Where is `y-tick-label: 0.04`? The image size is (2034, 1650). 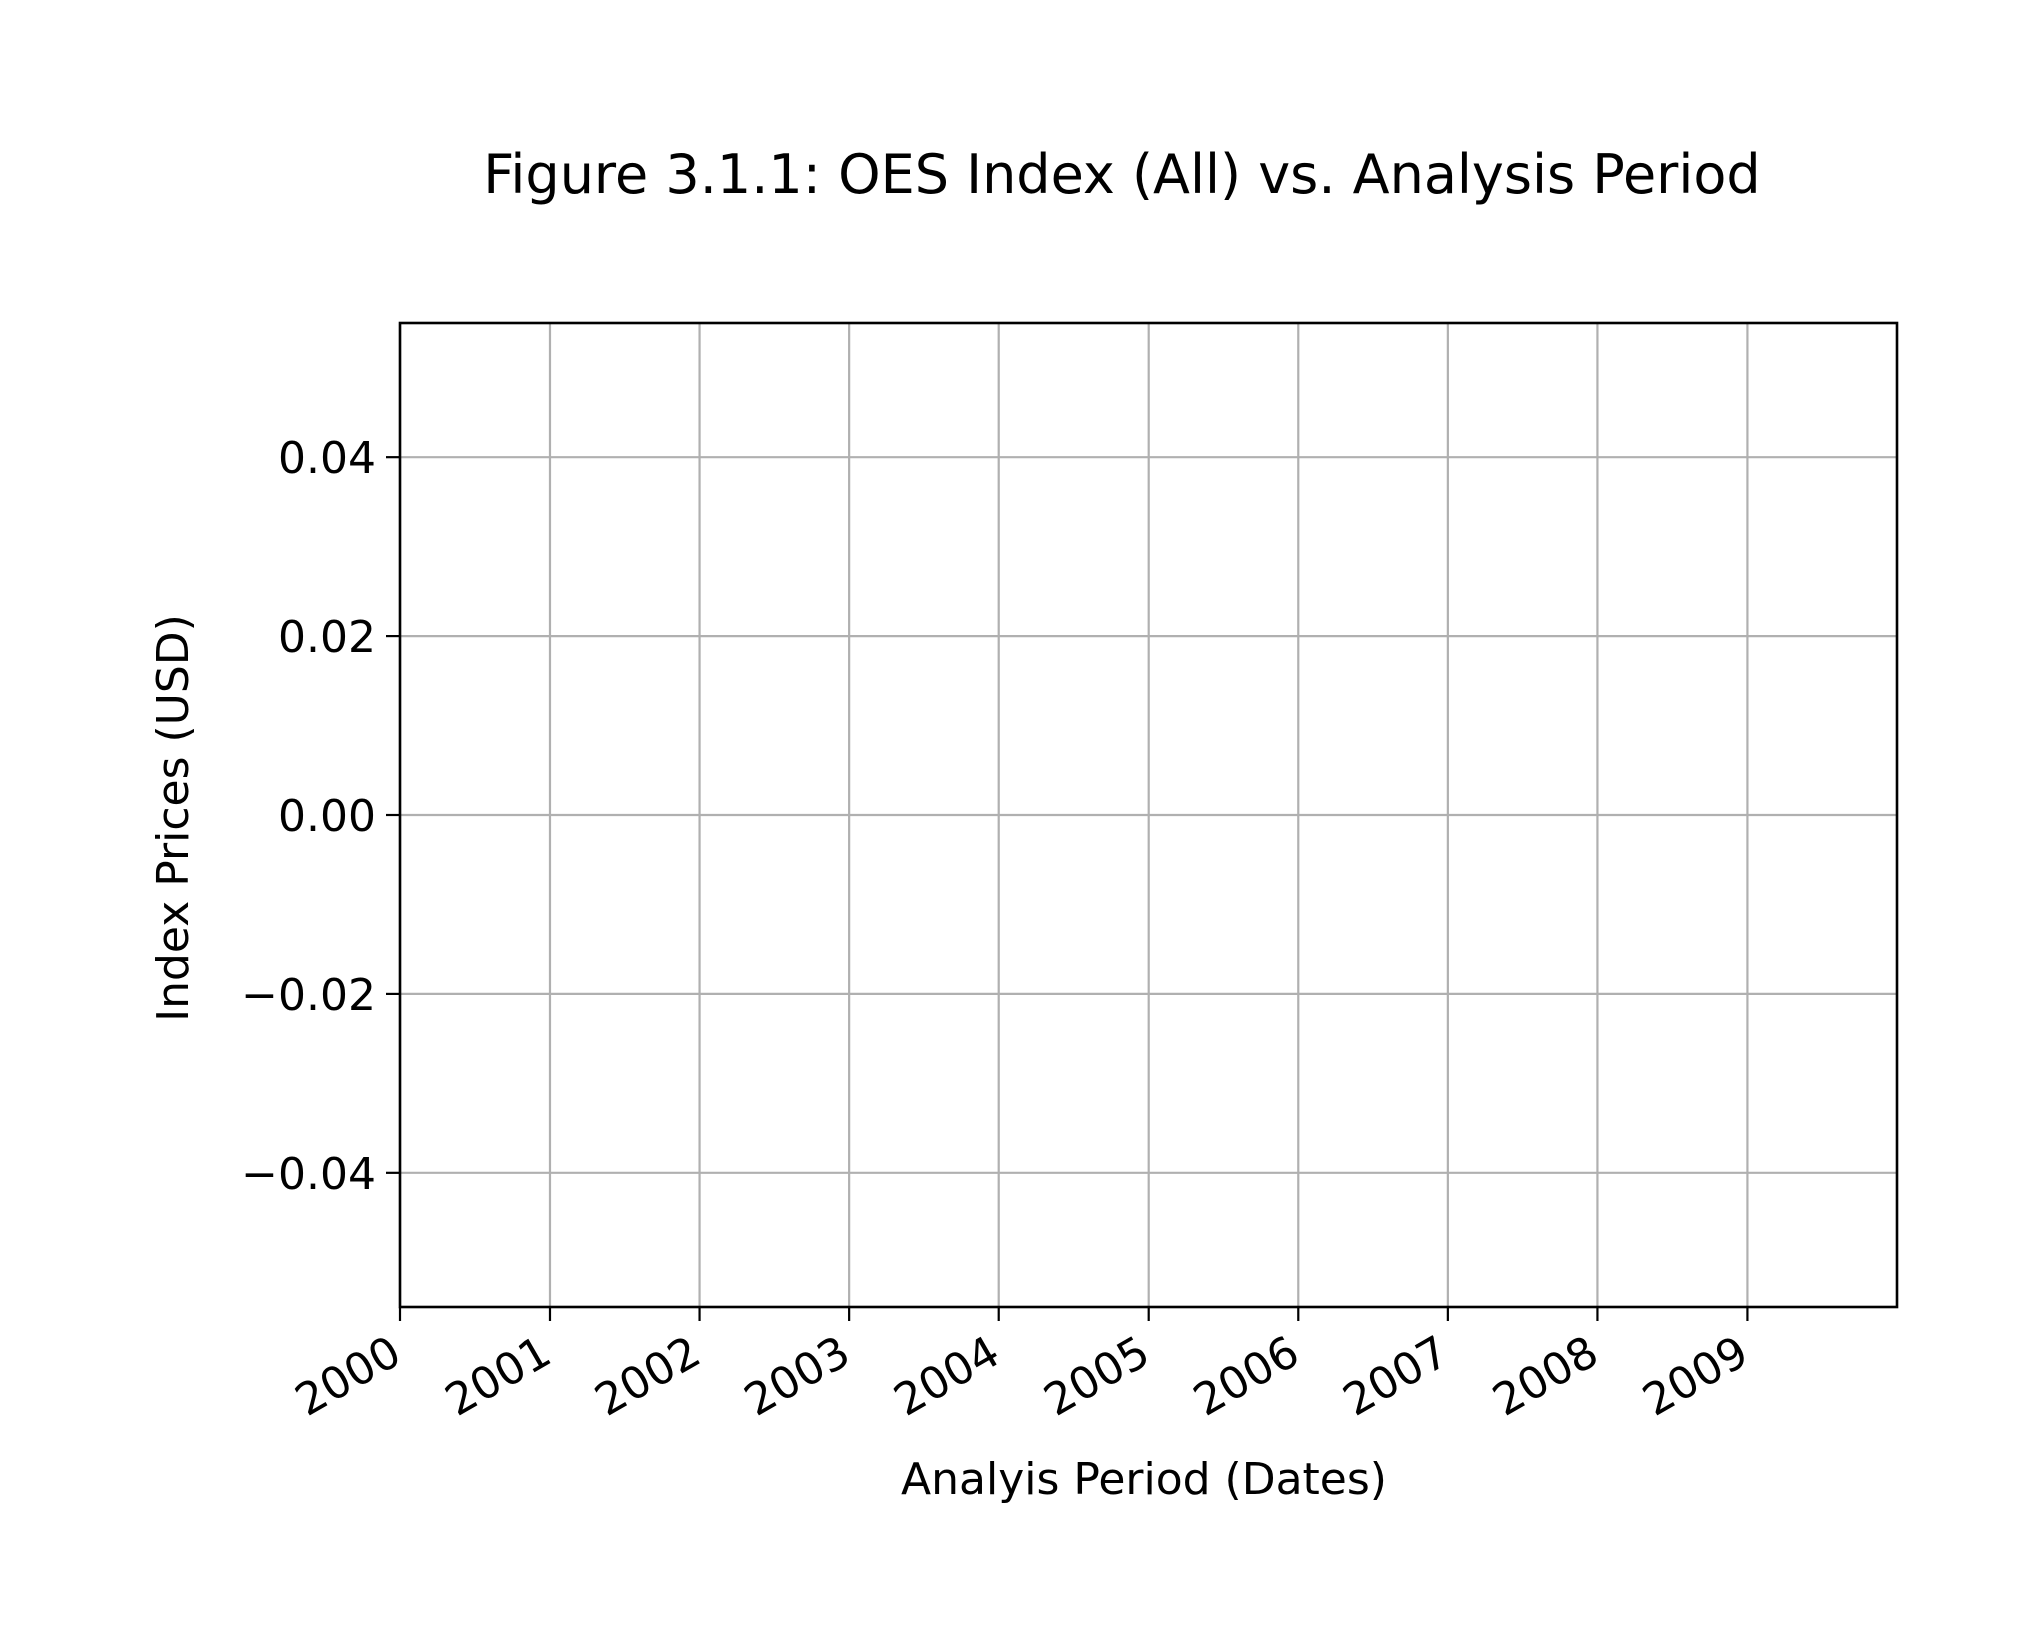 y-tick-label: 0.04 is located at coordinates (327, 458).